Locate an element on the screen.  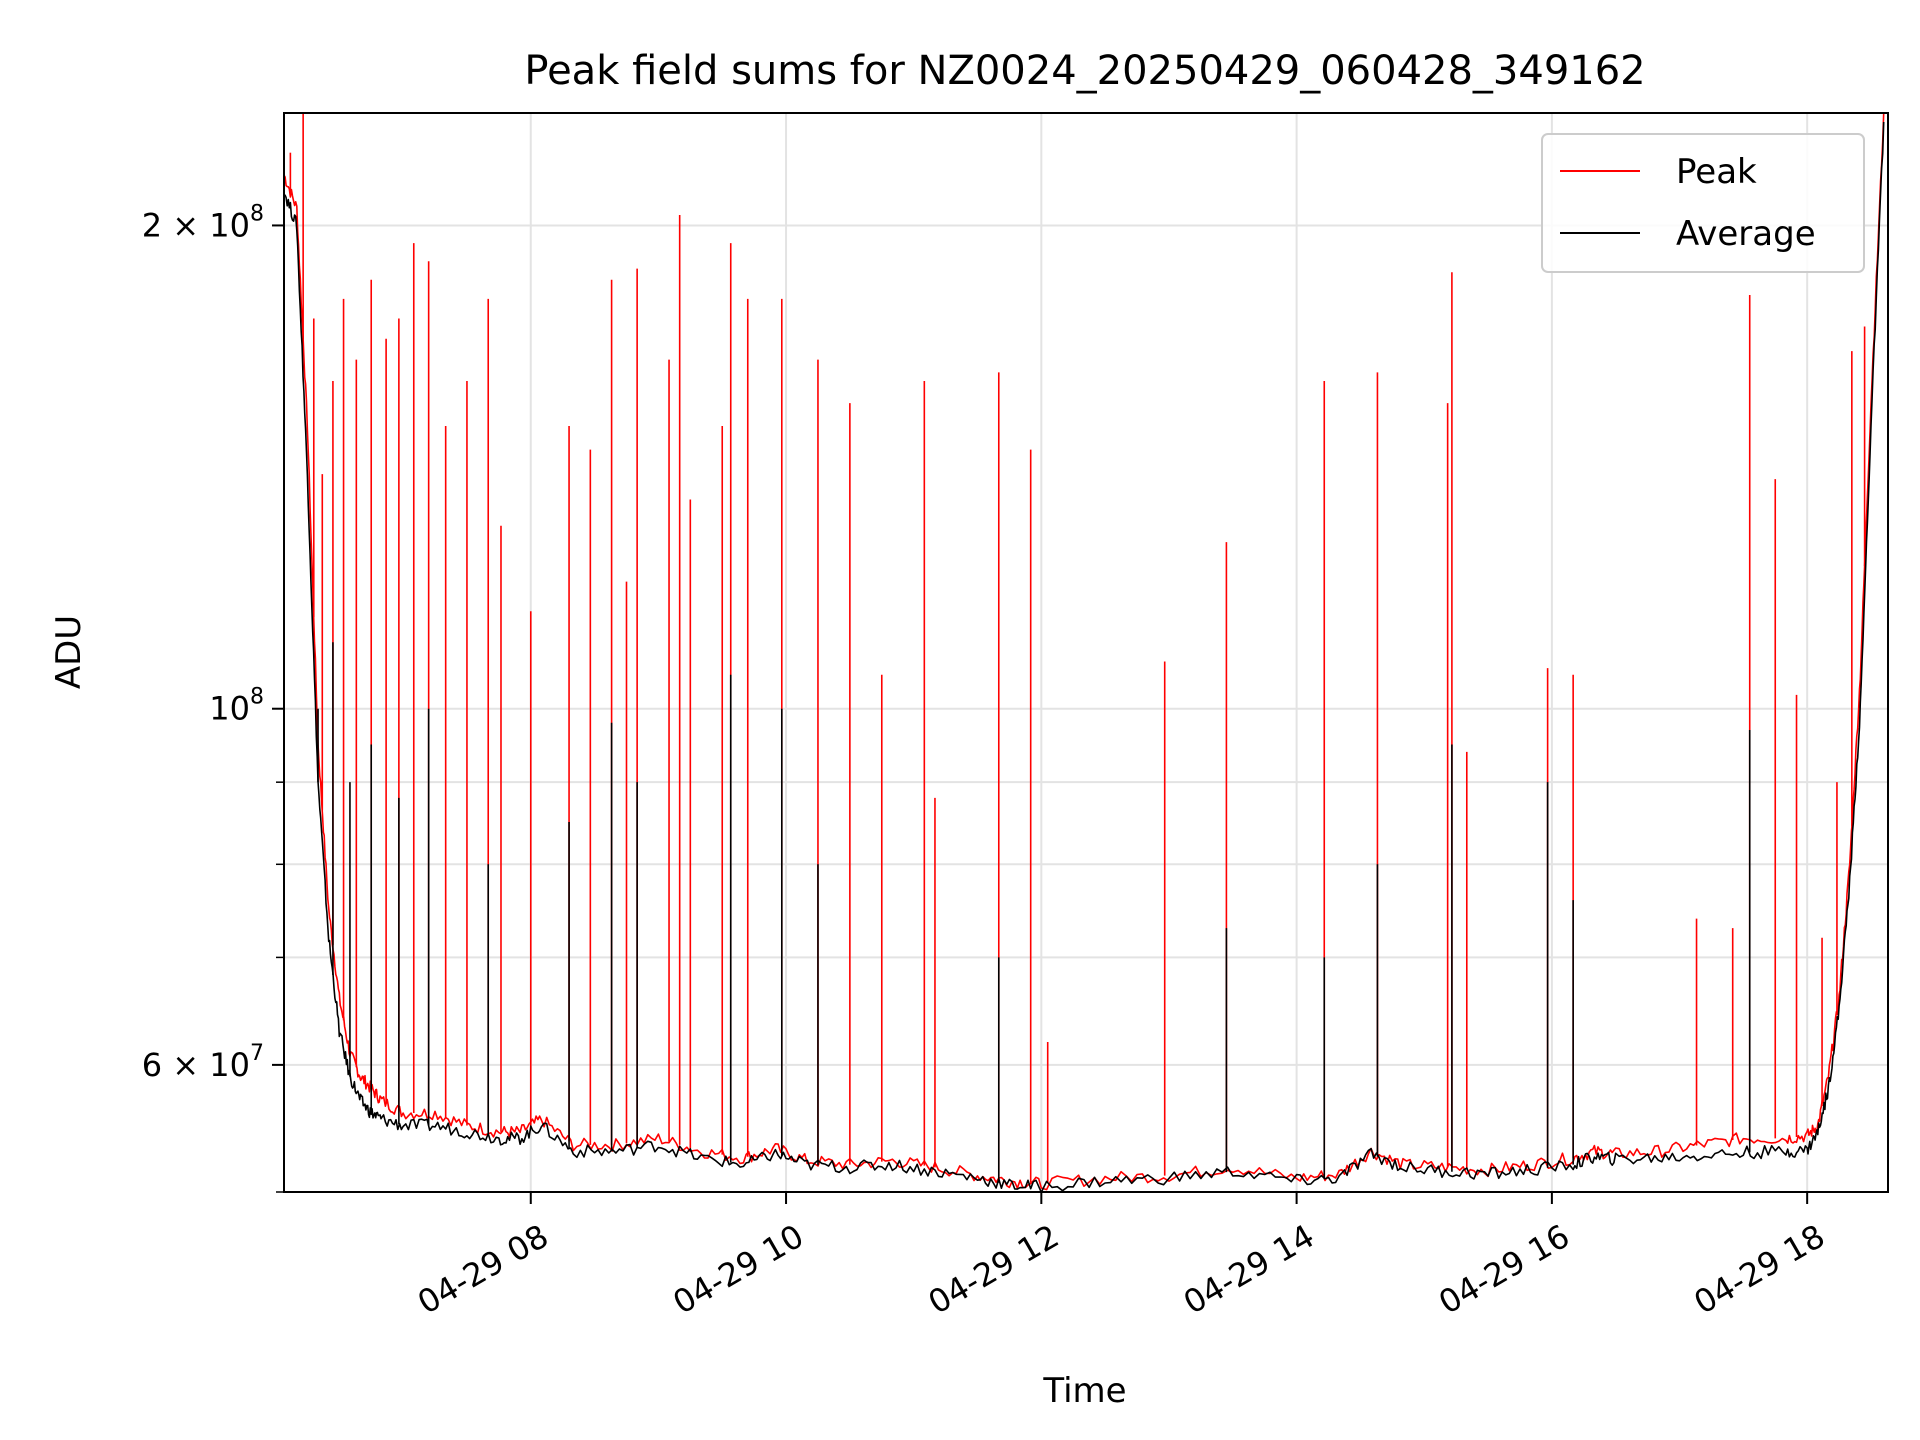
legend-peak-label: Peak is located at coordinates (1716, 172).